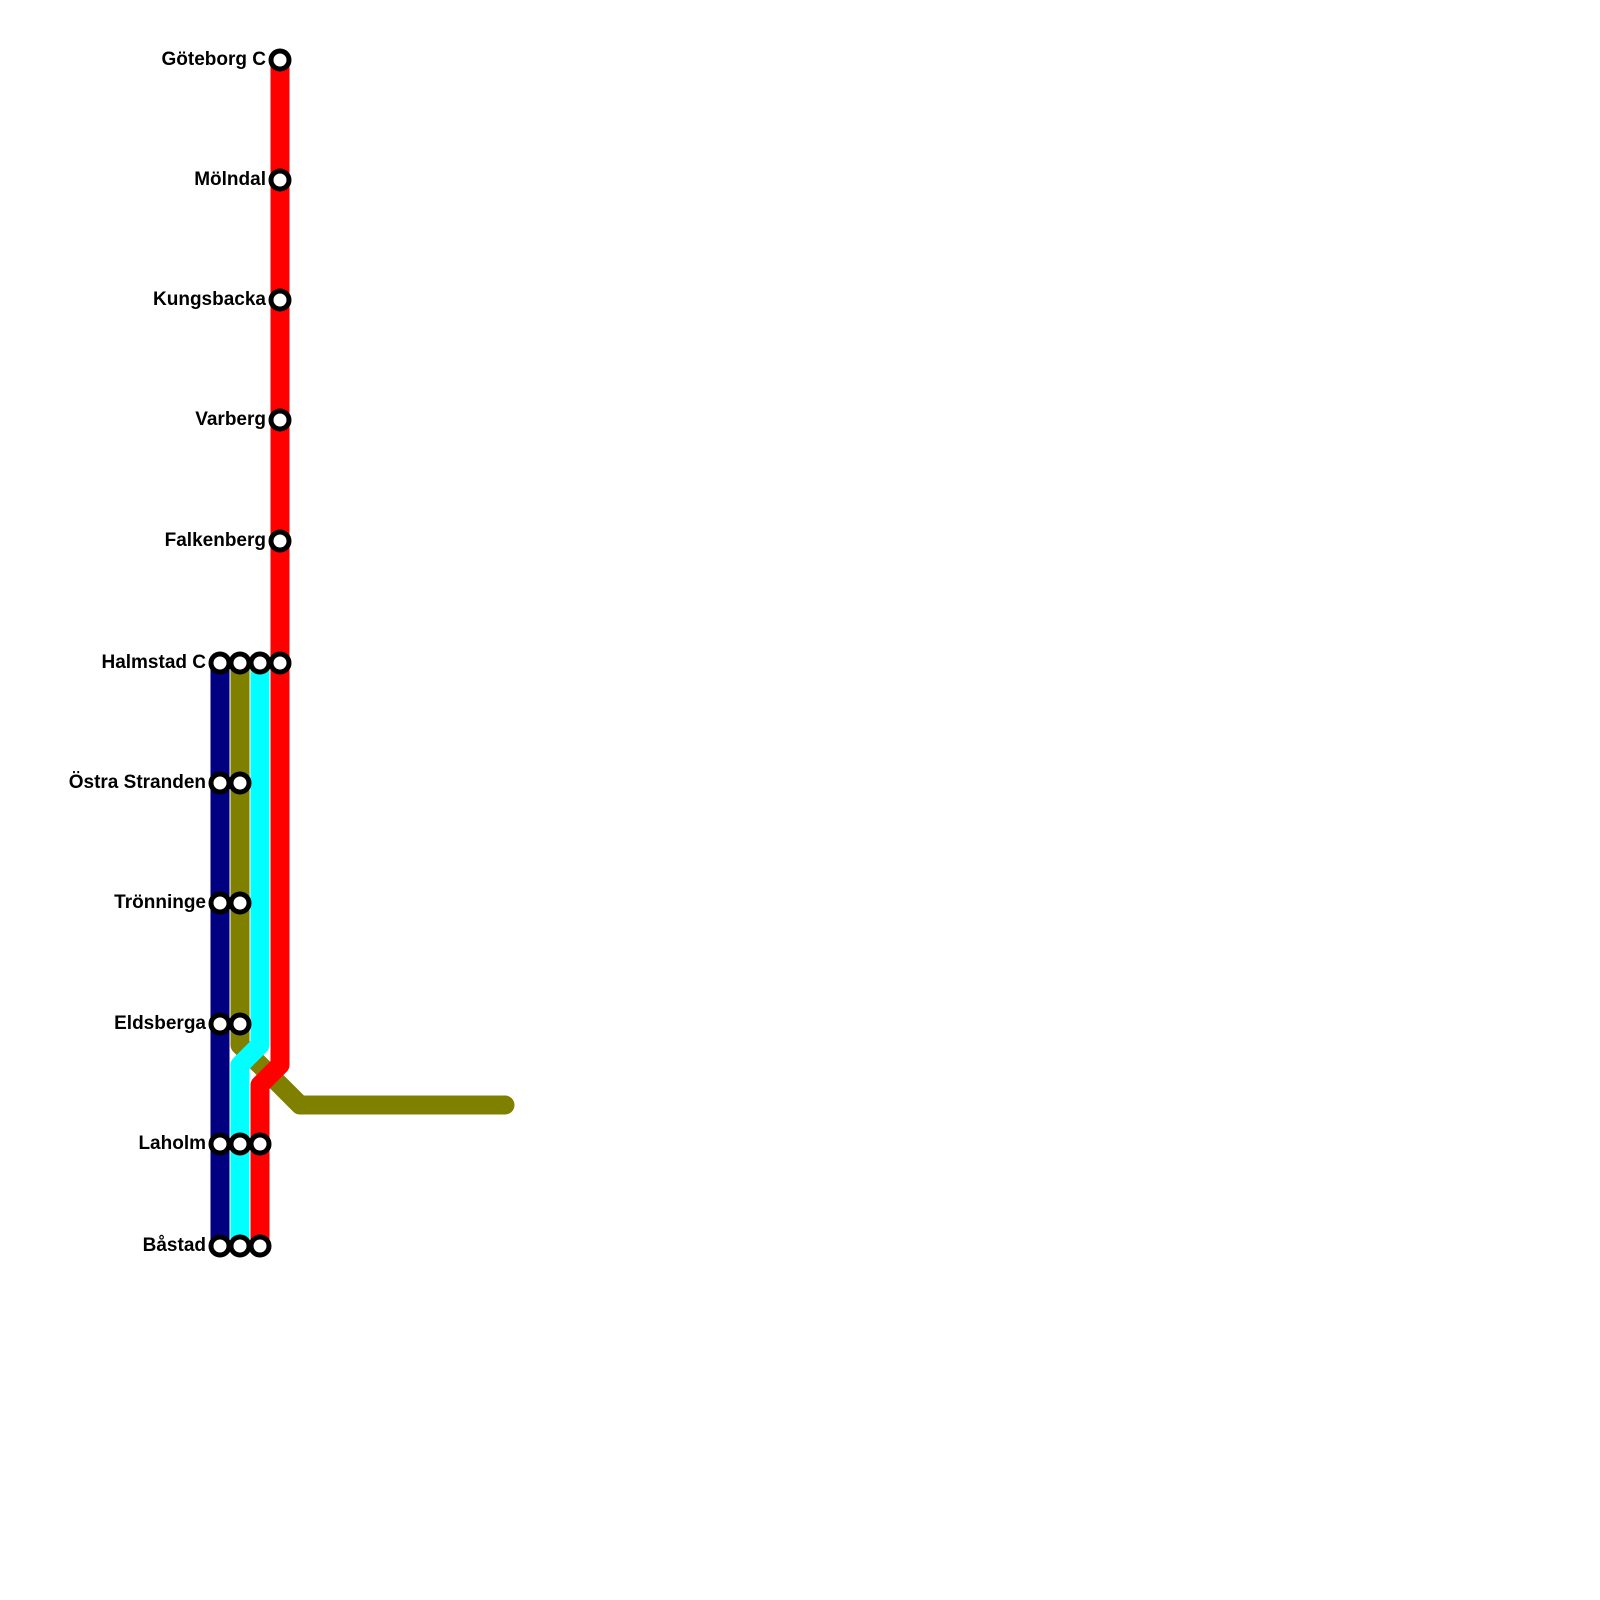 The image size is (1600, 1600). What do you see at coordinates (240, 783) in the screenshot?
I see `stop-ostra-stranden-olive` at bounding box center [240, 783].